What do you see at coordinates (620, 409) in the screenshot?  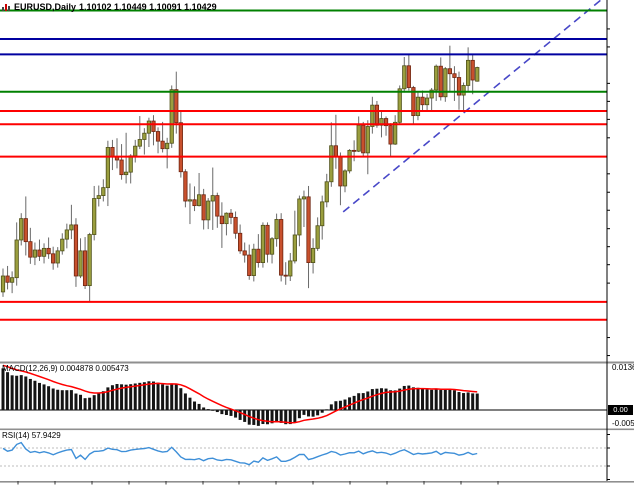 I see `macd-zero-level-badge: 0.00` at bounding box center [620, 409].